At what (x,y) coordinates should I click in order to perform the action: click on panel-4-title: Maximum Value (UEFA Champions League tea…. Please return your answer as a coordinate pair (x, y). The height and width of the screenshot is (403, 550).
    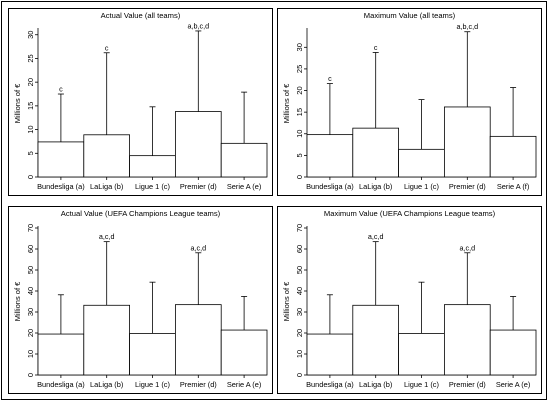
    Looking at the image, I should click on (409, 213).